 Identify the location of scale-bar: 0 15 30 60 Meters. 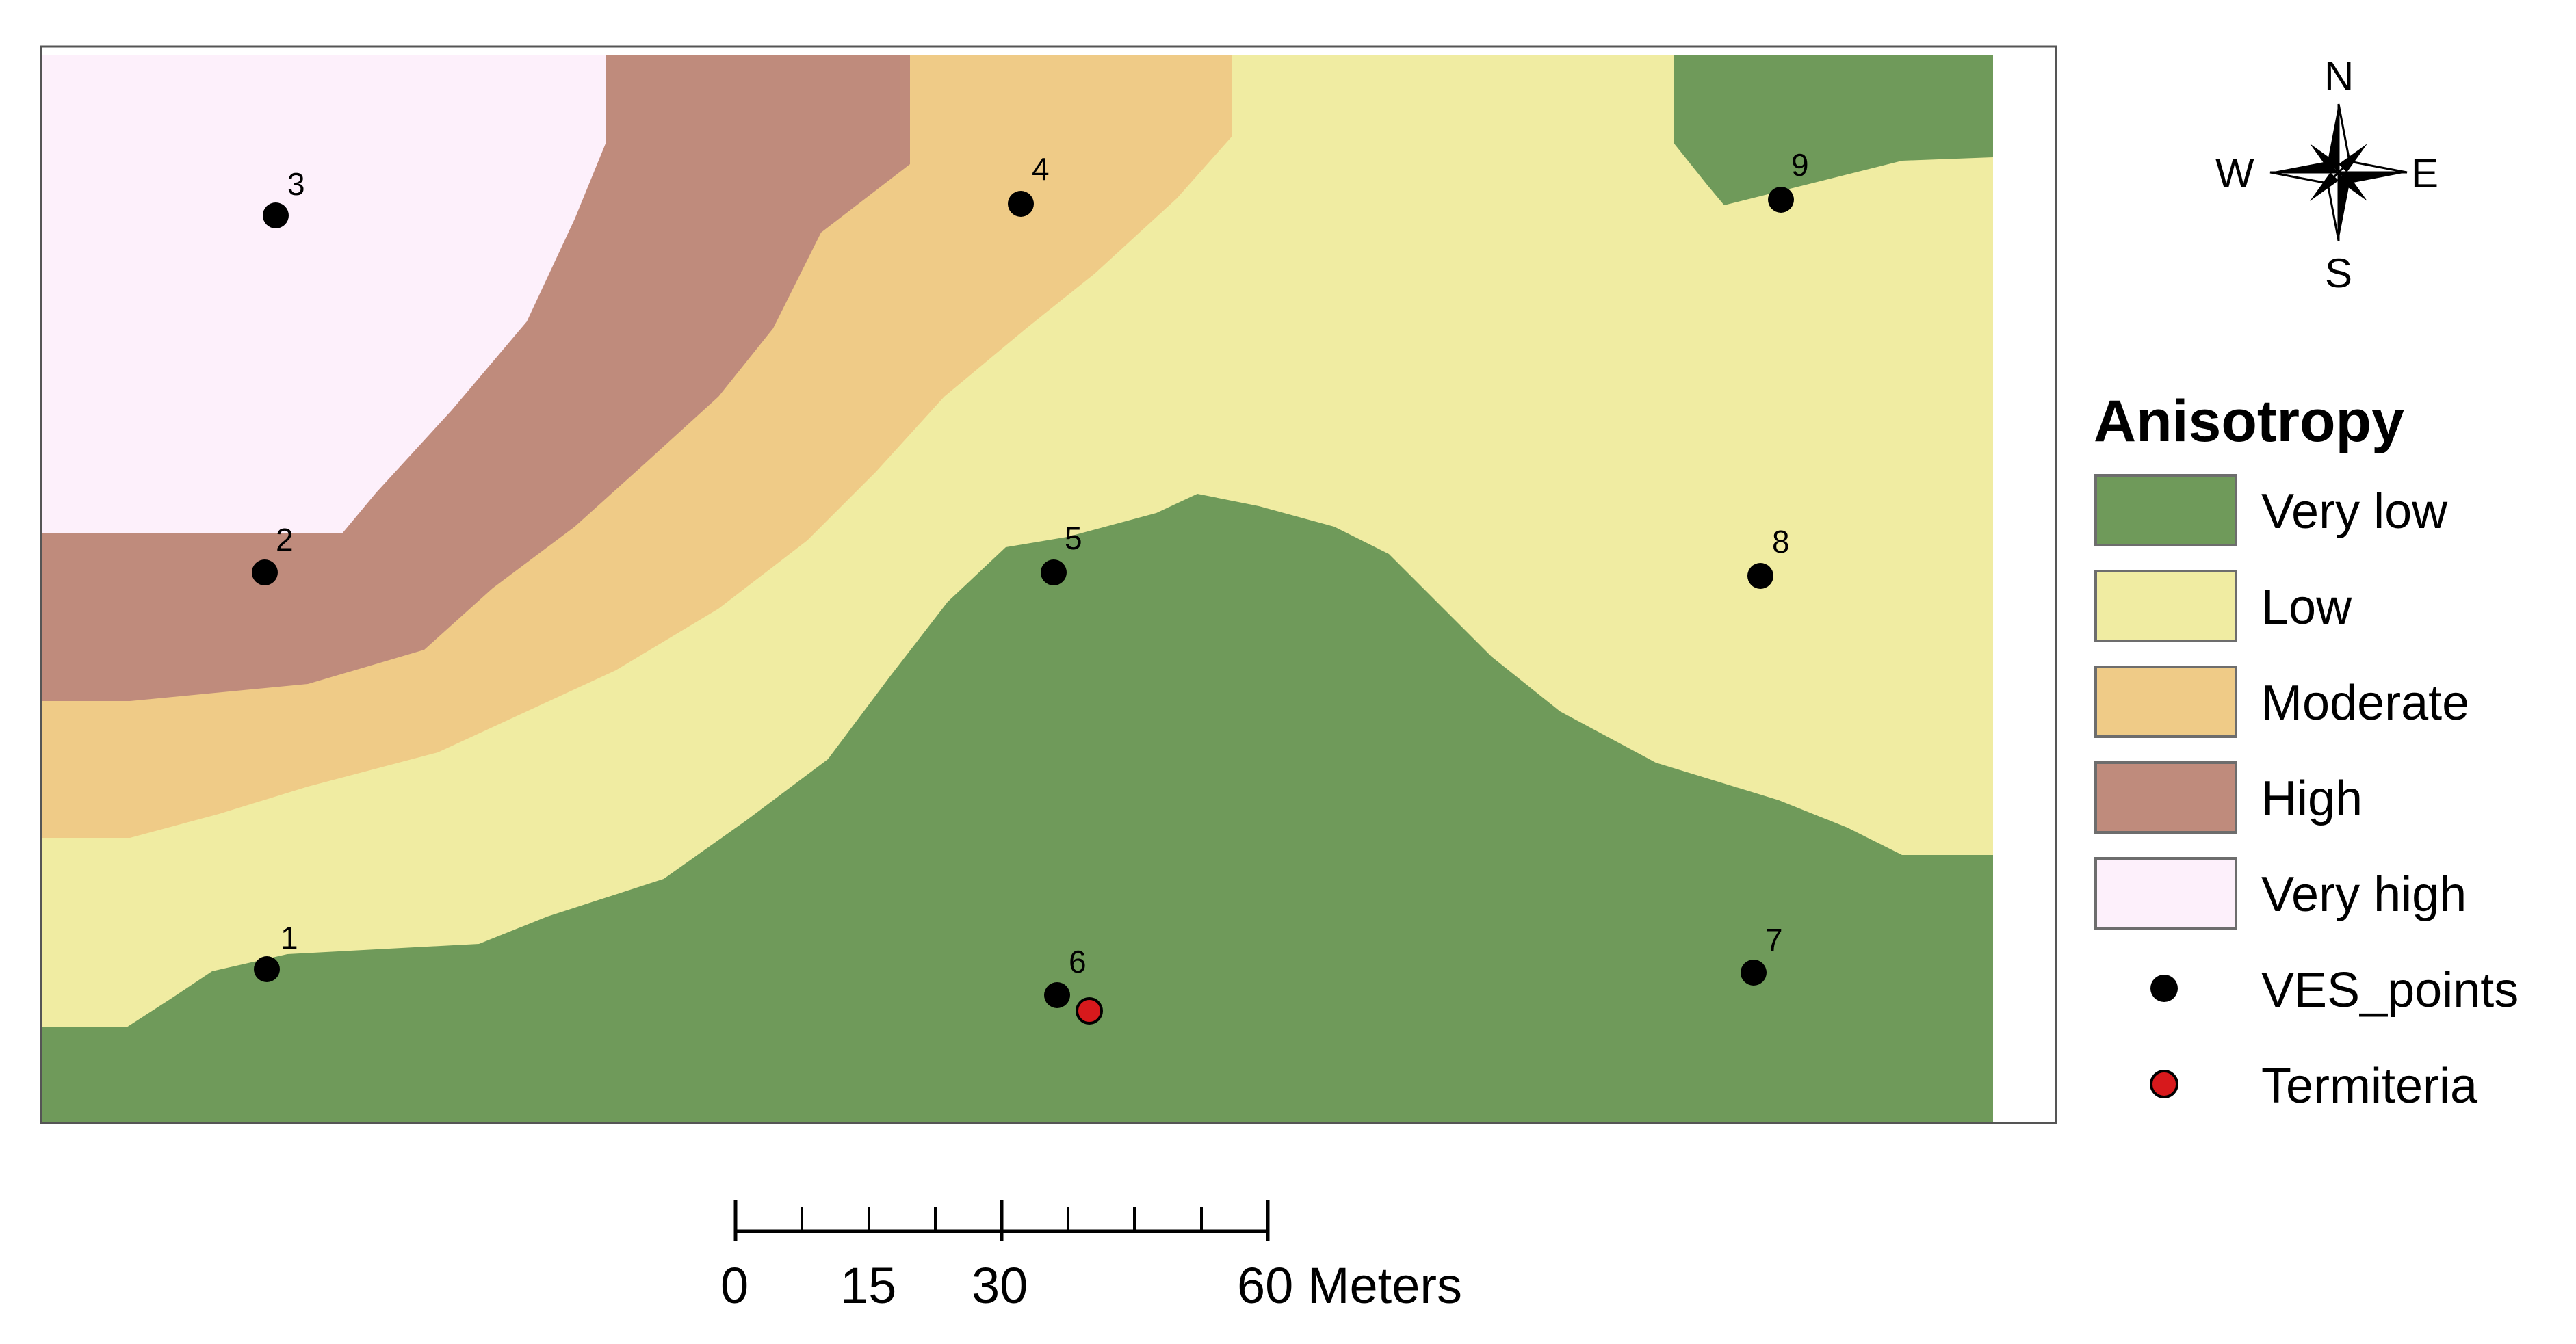
(1091, 1257).